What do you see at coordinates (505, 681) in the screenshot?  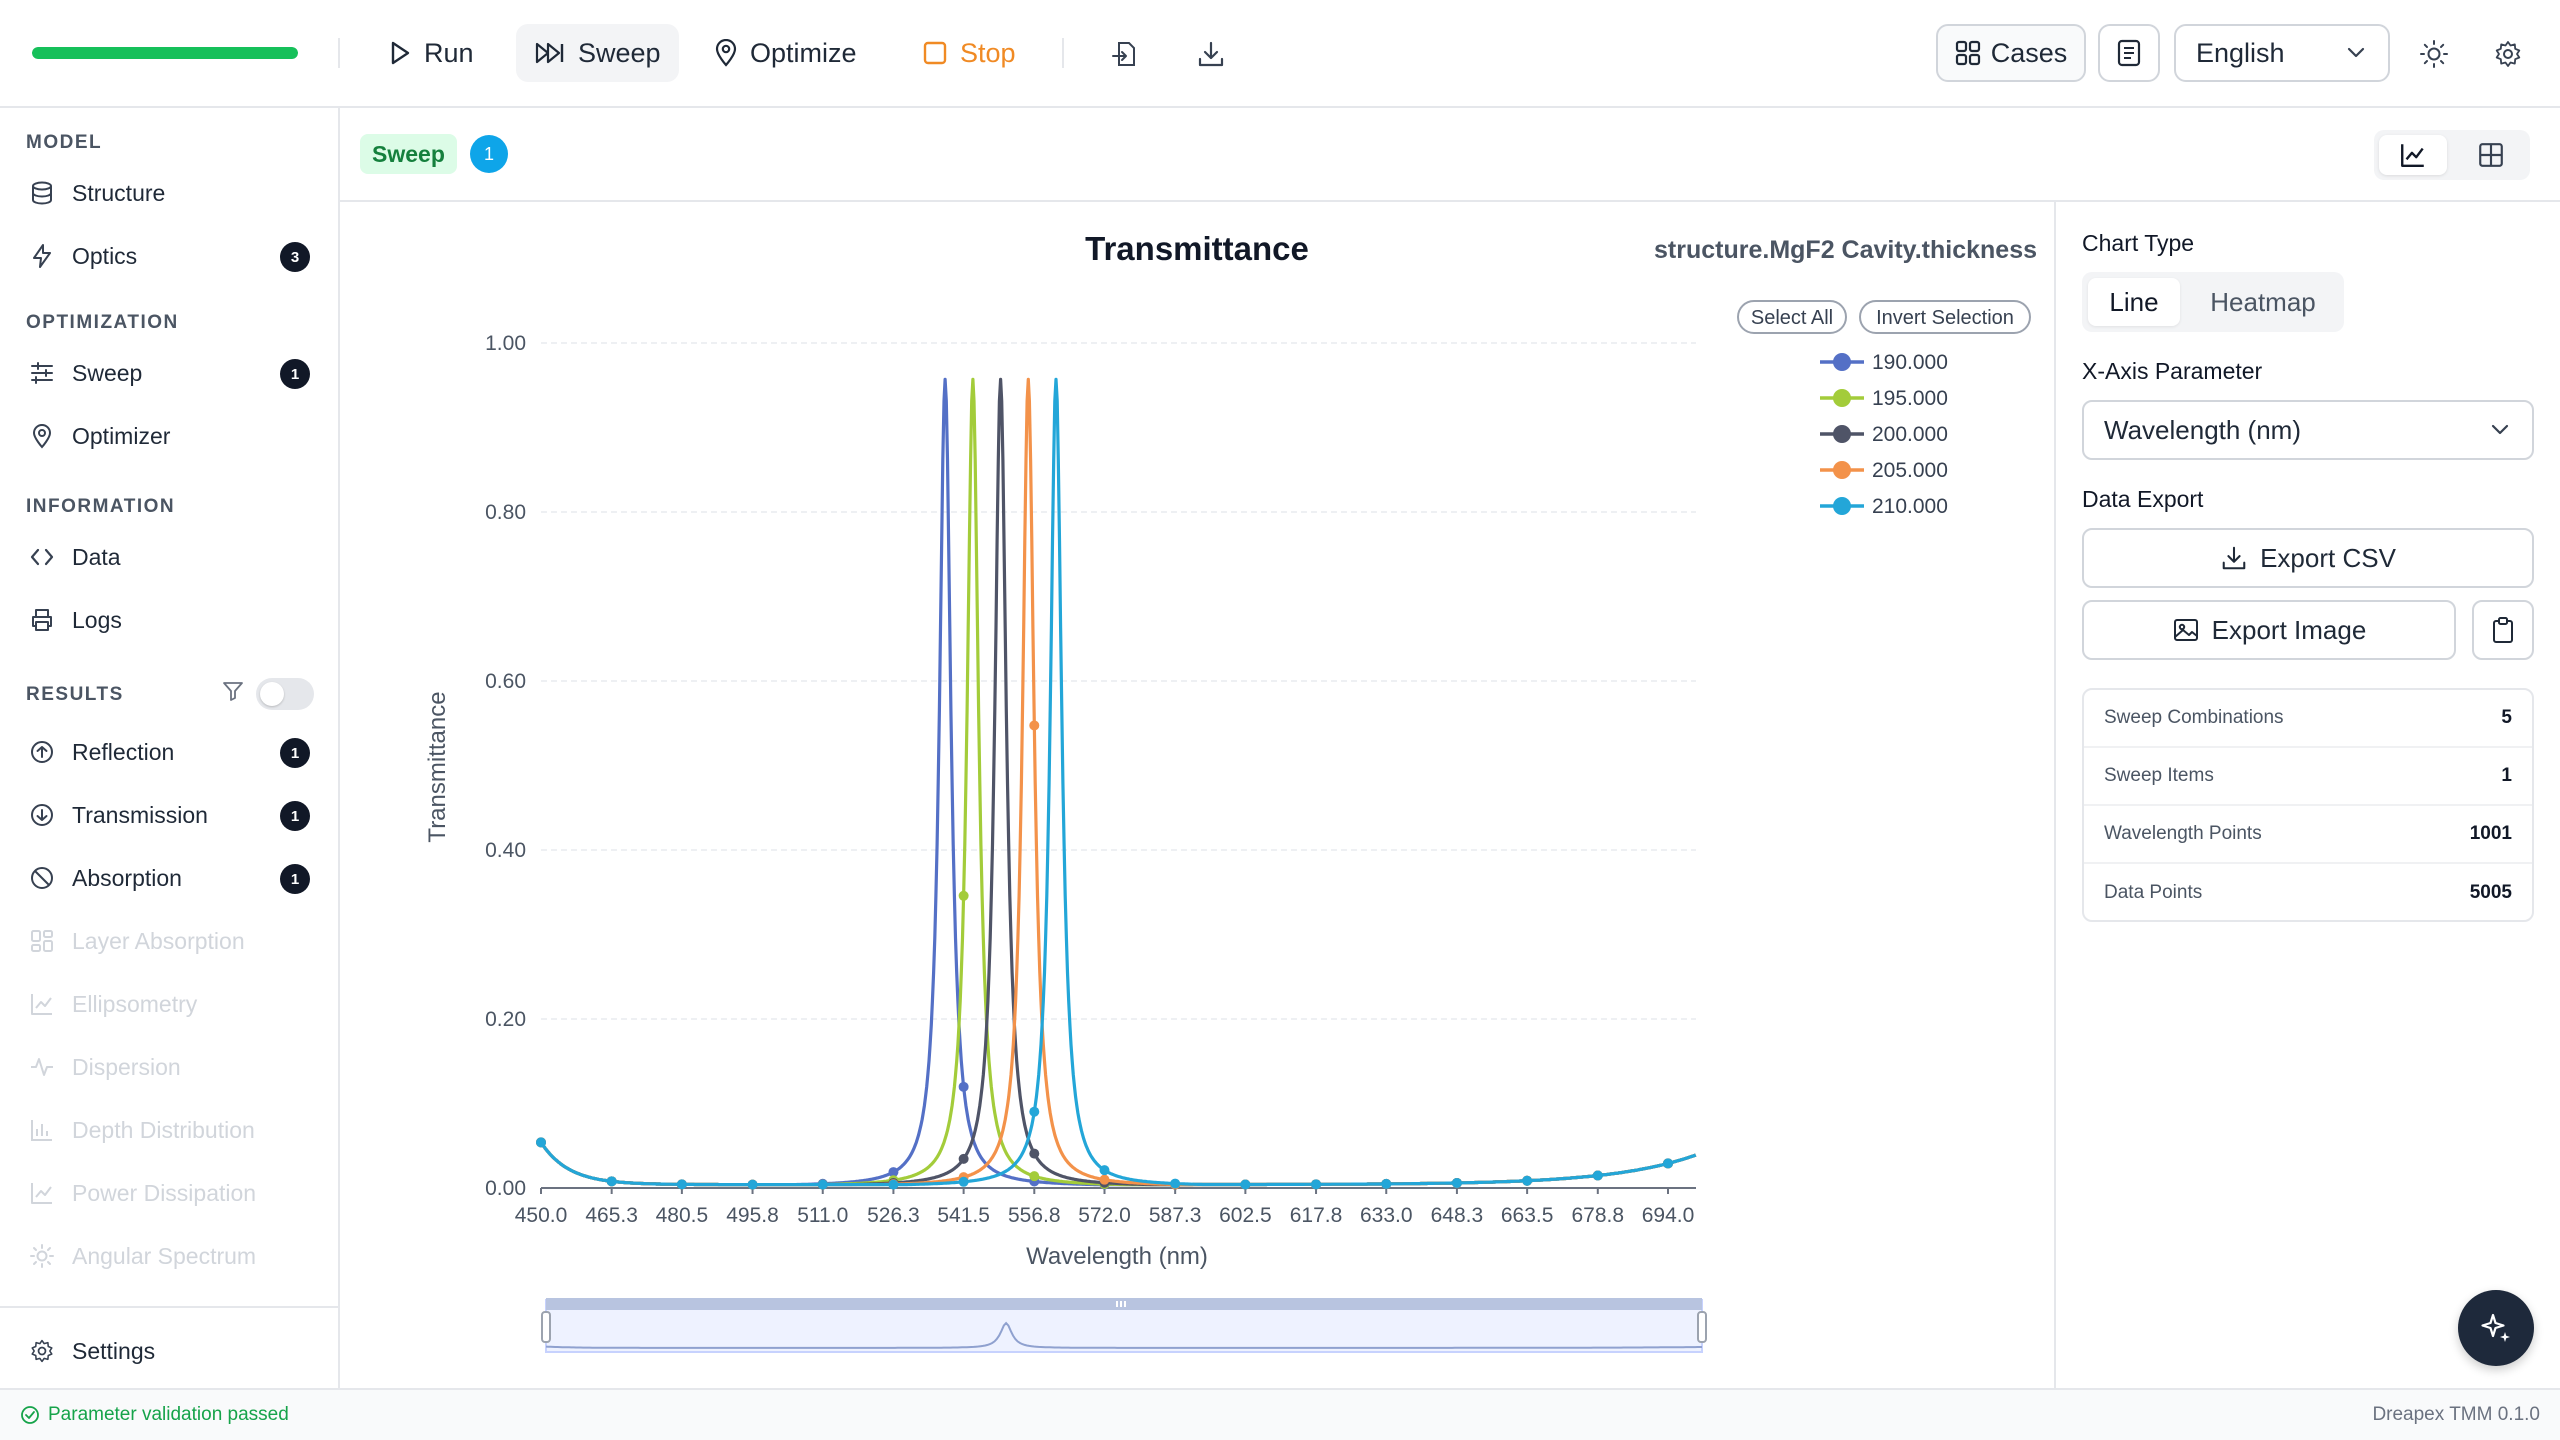 I see `y-tick-label: 0.60` at bounding box center [505, 681].